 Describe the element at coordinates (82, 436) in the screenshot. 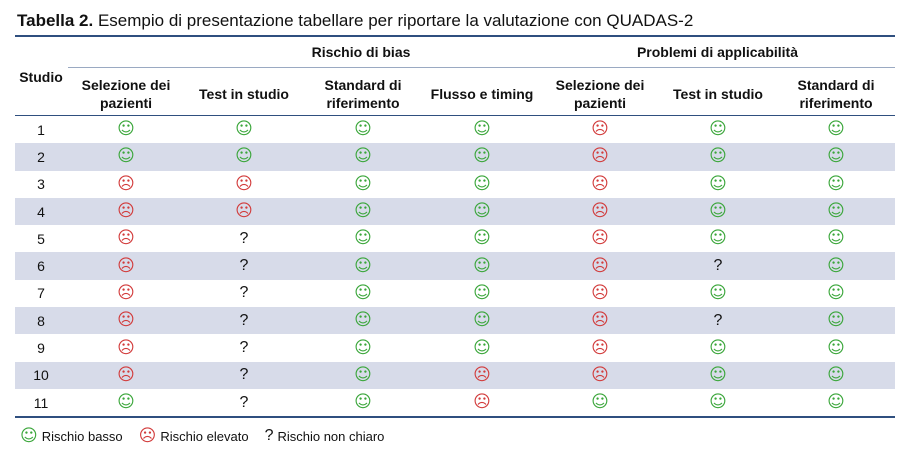

I see `legend-label-low: Rischio basso` at that location.